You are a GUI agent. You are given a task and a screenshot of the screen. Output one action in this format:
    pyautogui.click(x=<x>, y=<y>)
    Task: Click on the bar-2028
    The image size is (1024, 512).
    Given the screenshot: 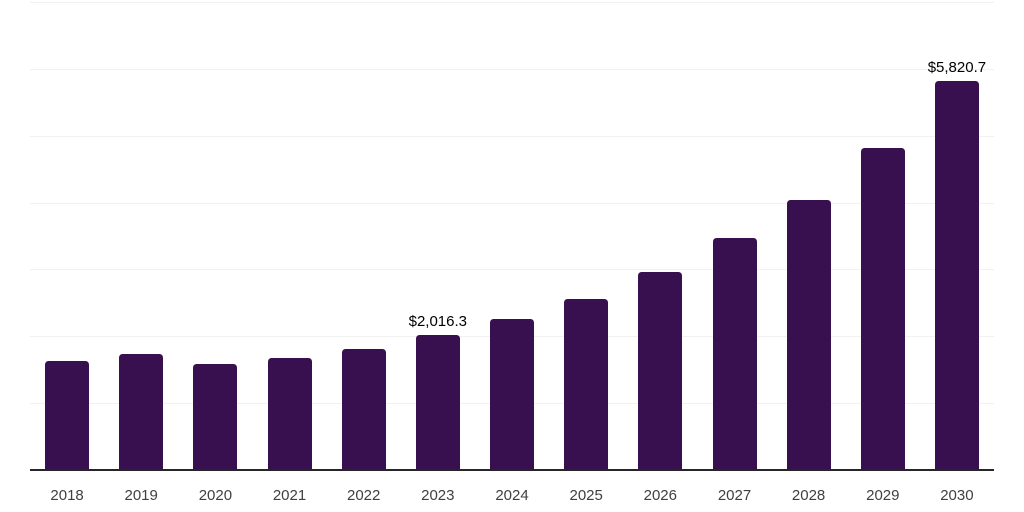 What is the action you would take?
    pyautogui.click(x=808, y=334)
    